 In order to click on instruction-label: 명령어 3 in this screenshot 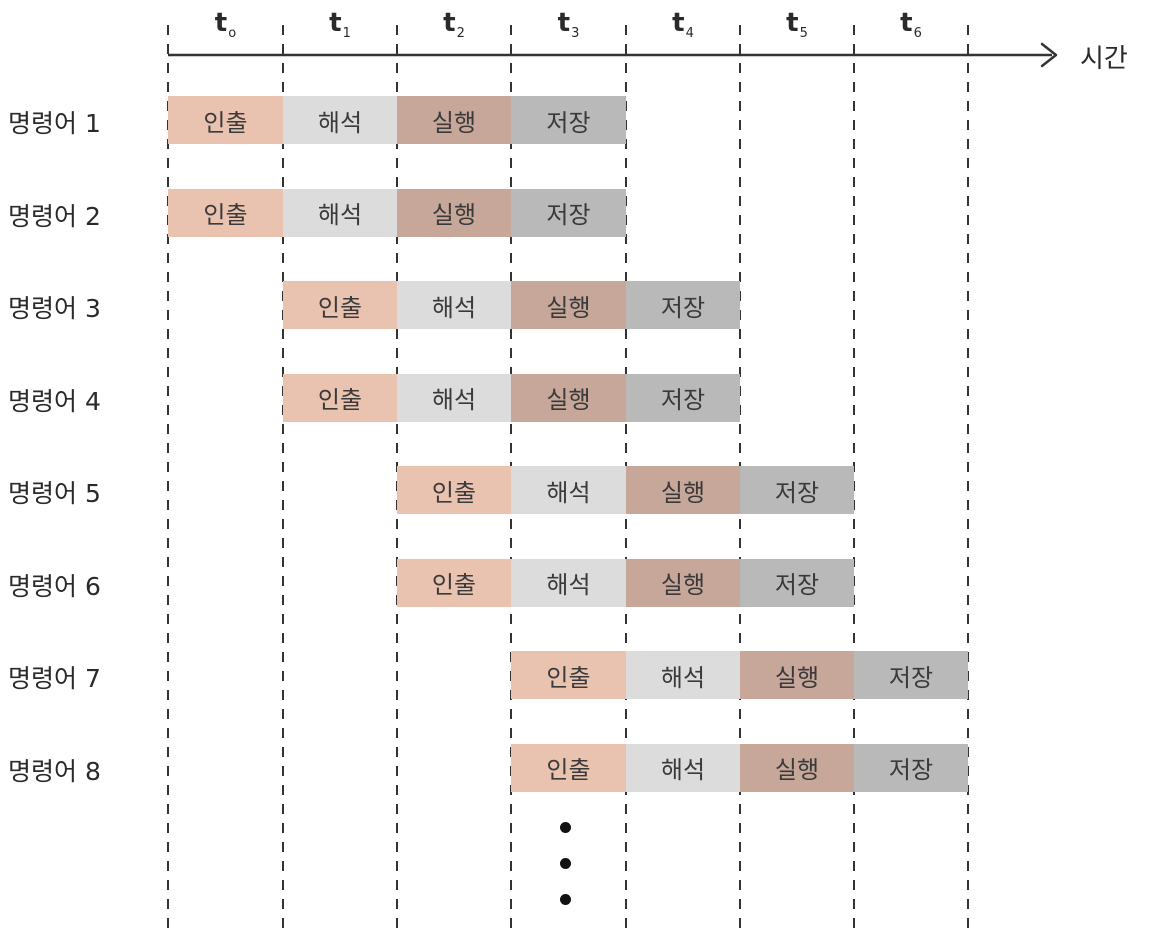, I will do `click(54, 308)`.